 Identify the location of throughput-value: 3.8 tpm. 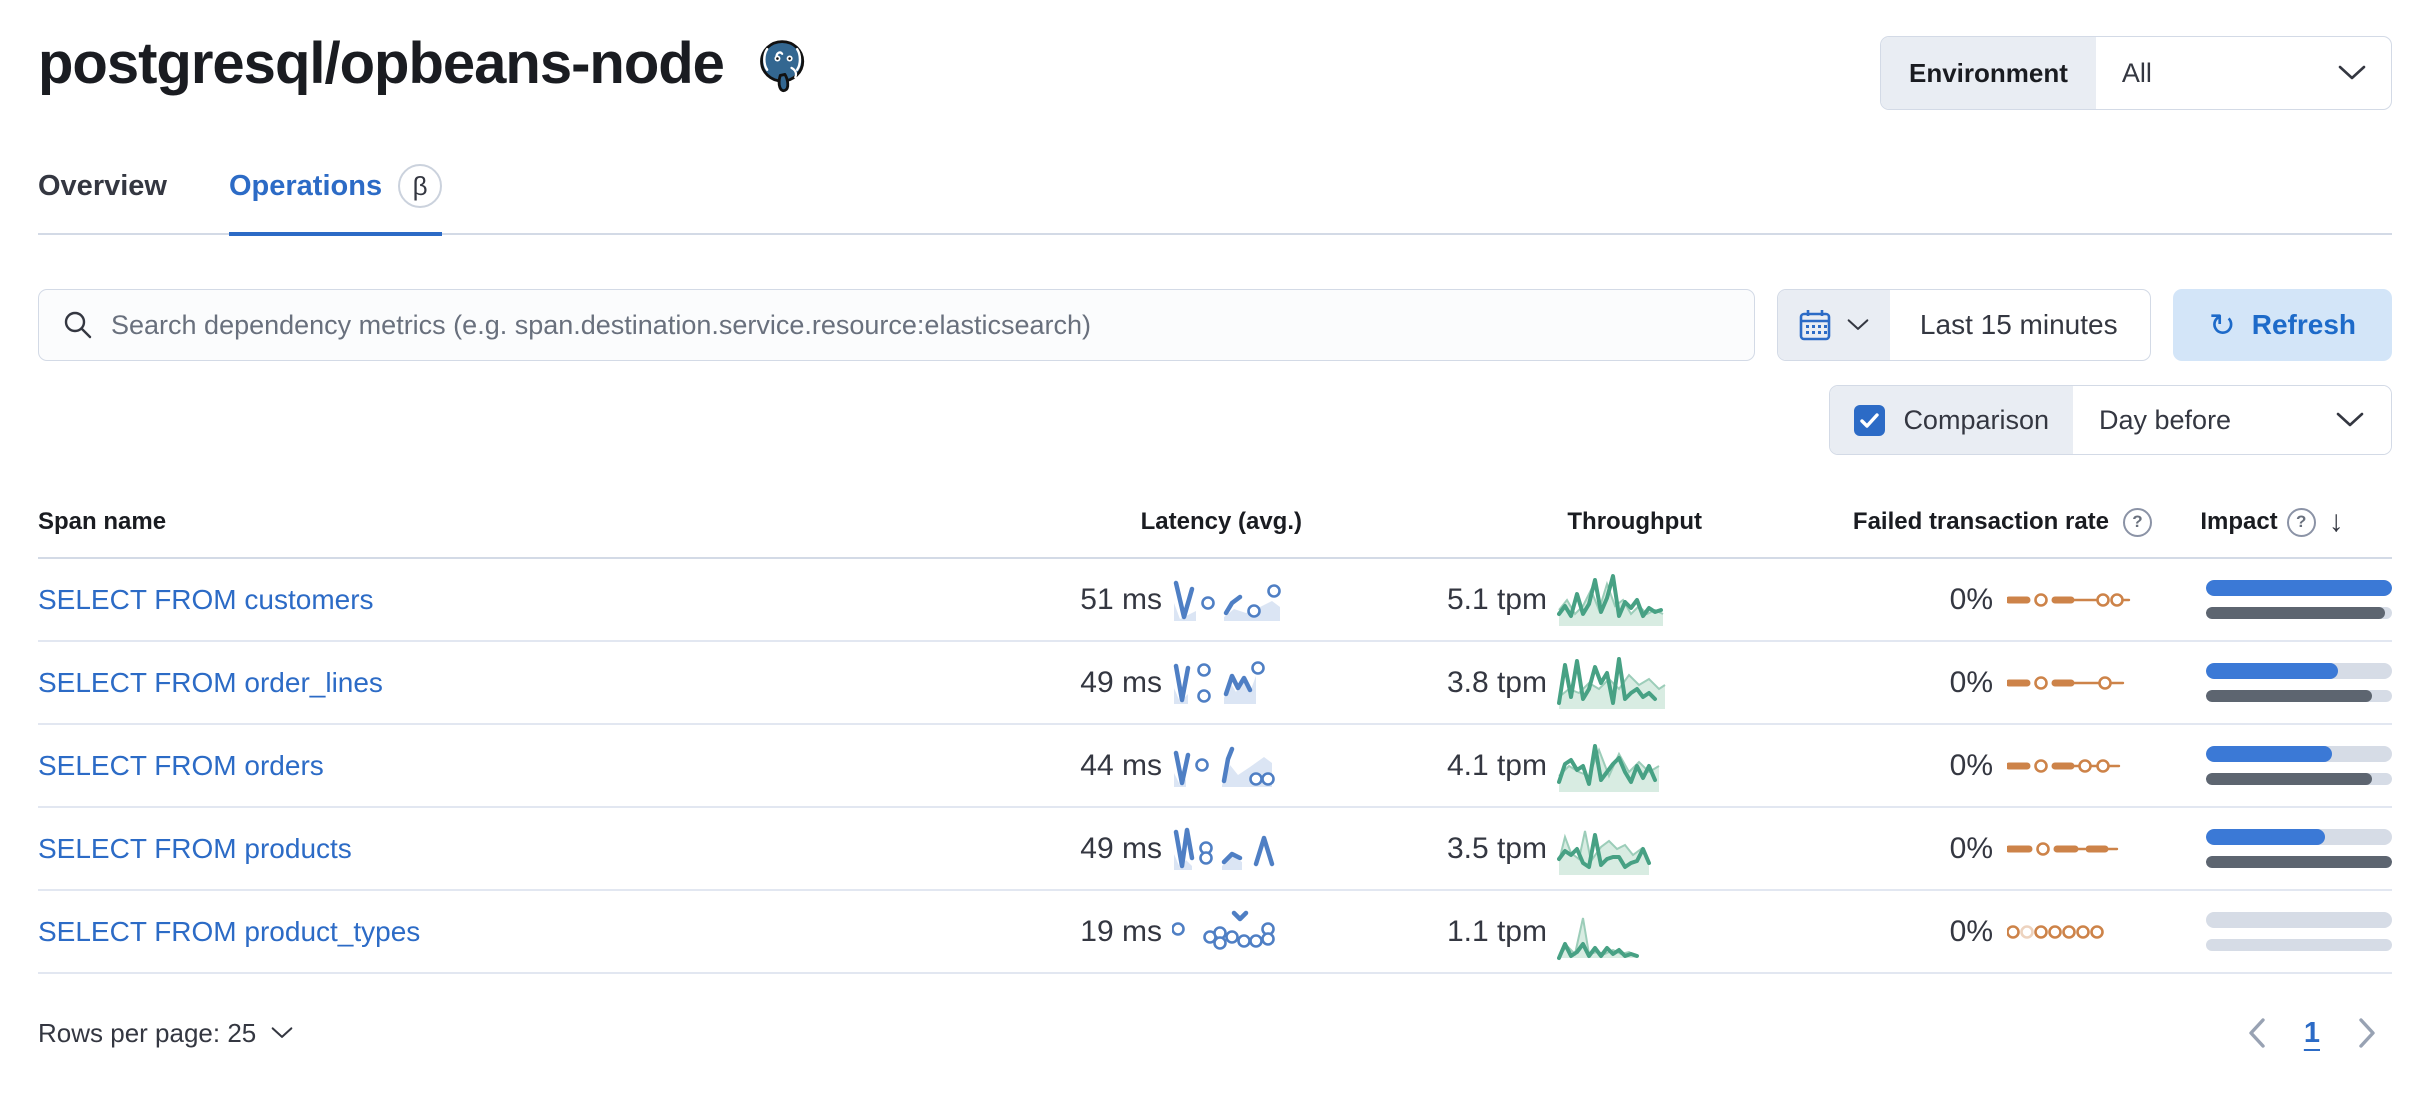
(1496, 682).